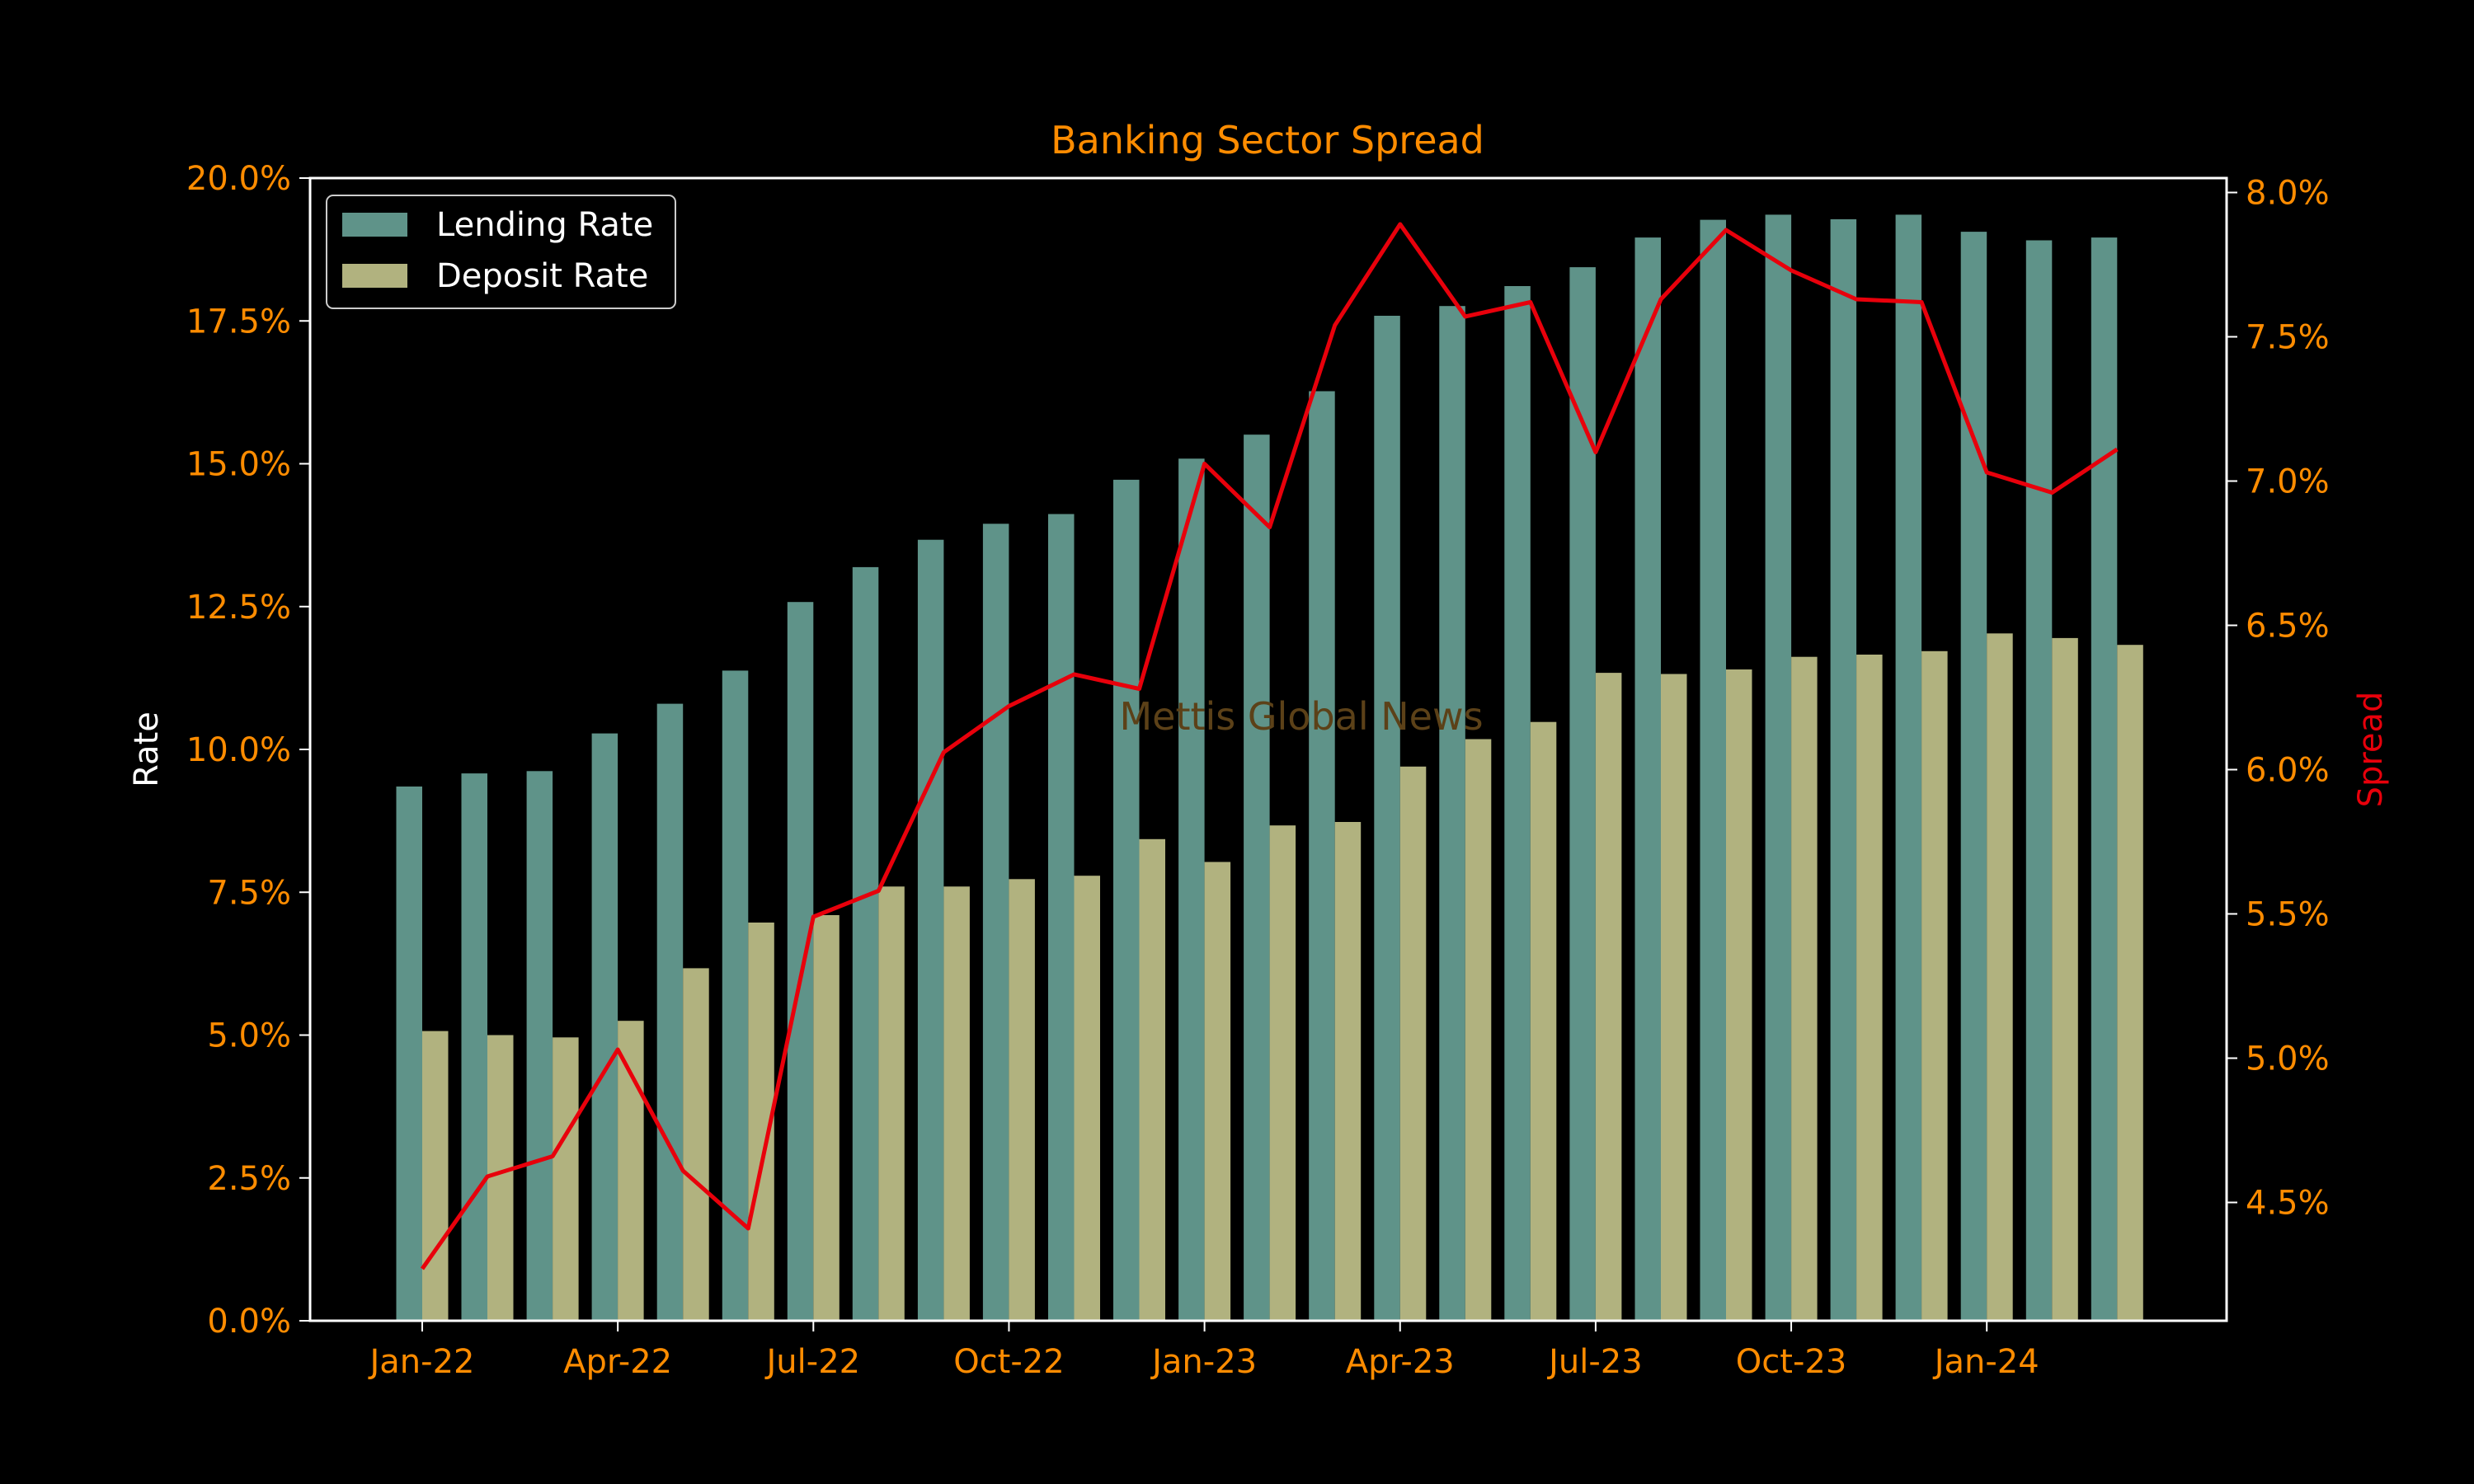  Describe the element at coordinates (1985, 1362) in the screenshot. I see `x-tick-label-Jan-24: Jan-24` at that location.